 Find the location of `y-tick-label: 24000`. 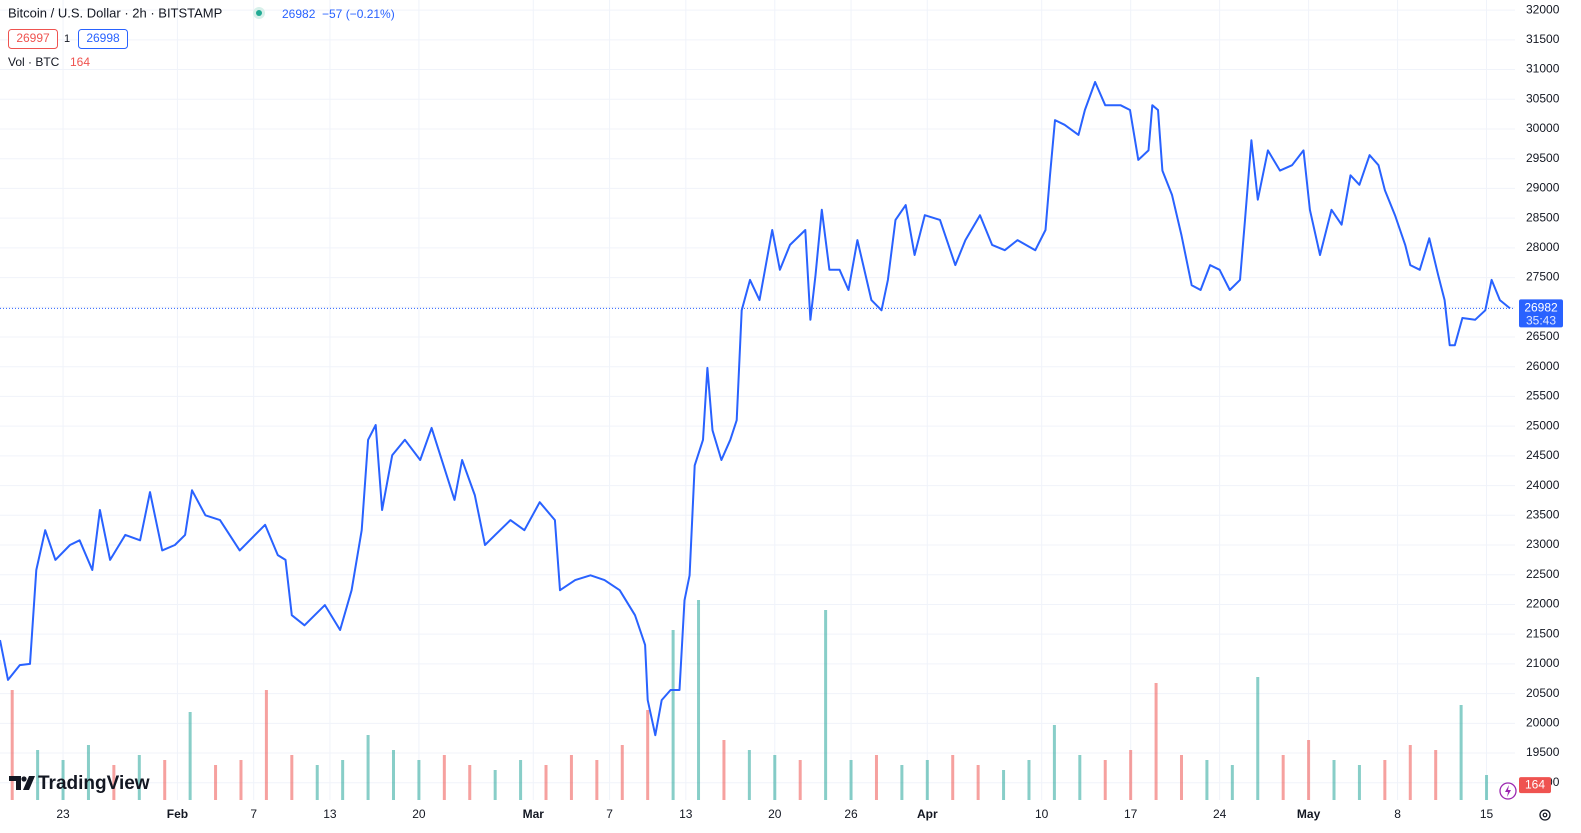

y-tick-label: 24000 is located at coordinates (1543, 485).